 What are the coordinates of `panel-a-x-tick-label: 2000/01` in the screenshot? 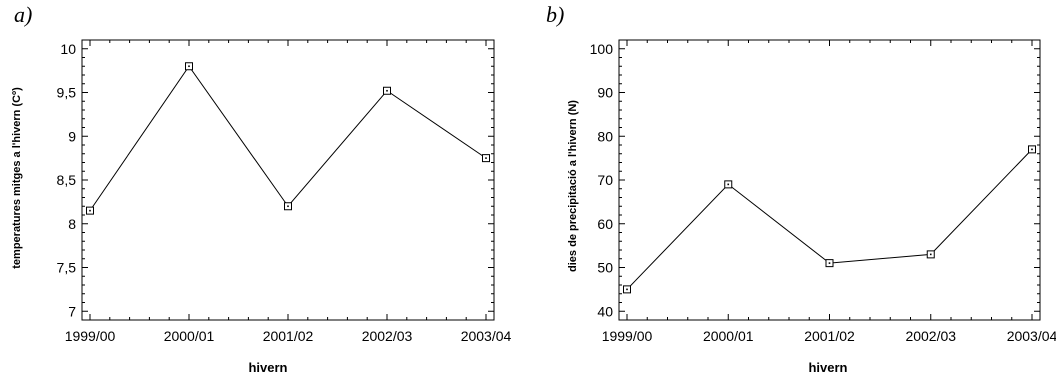 It's located at (189, 336).